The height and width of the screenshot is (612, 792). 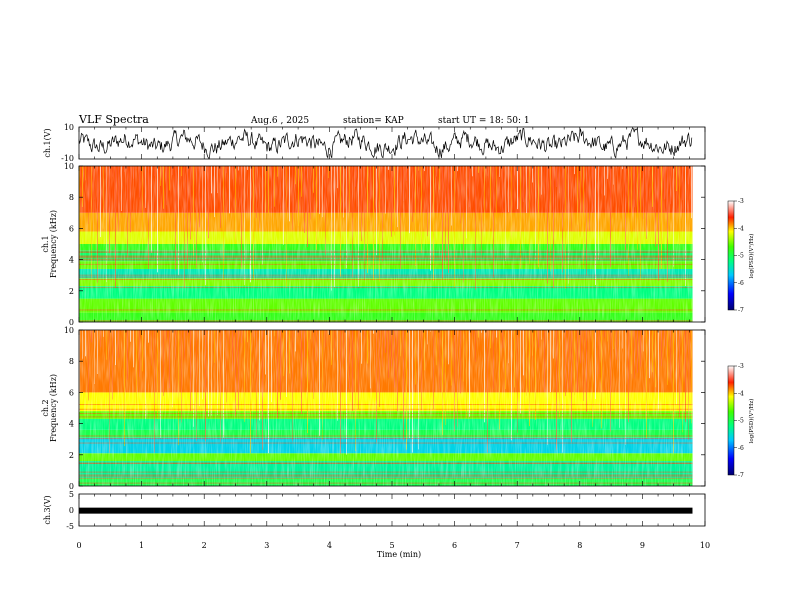 I want to click on ch1-frequency-ylabel: Frequency (kHz), so click(x=53, y=244).